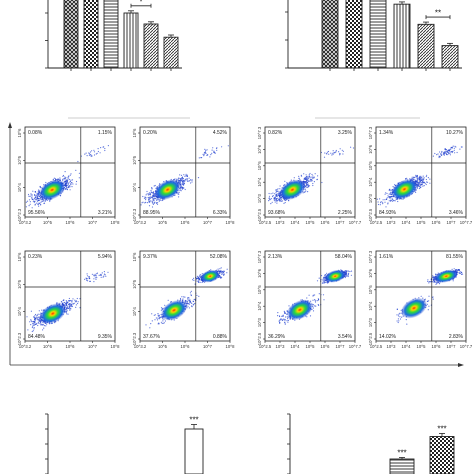 This screenshot has height=474, width=474. What do you see at coordinates (105, 257) in the screenshot?
I see `quadrant-label-upper-right: 5.94%` at bounding box center [105, 257].